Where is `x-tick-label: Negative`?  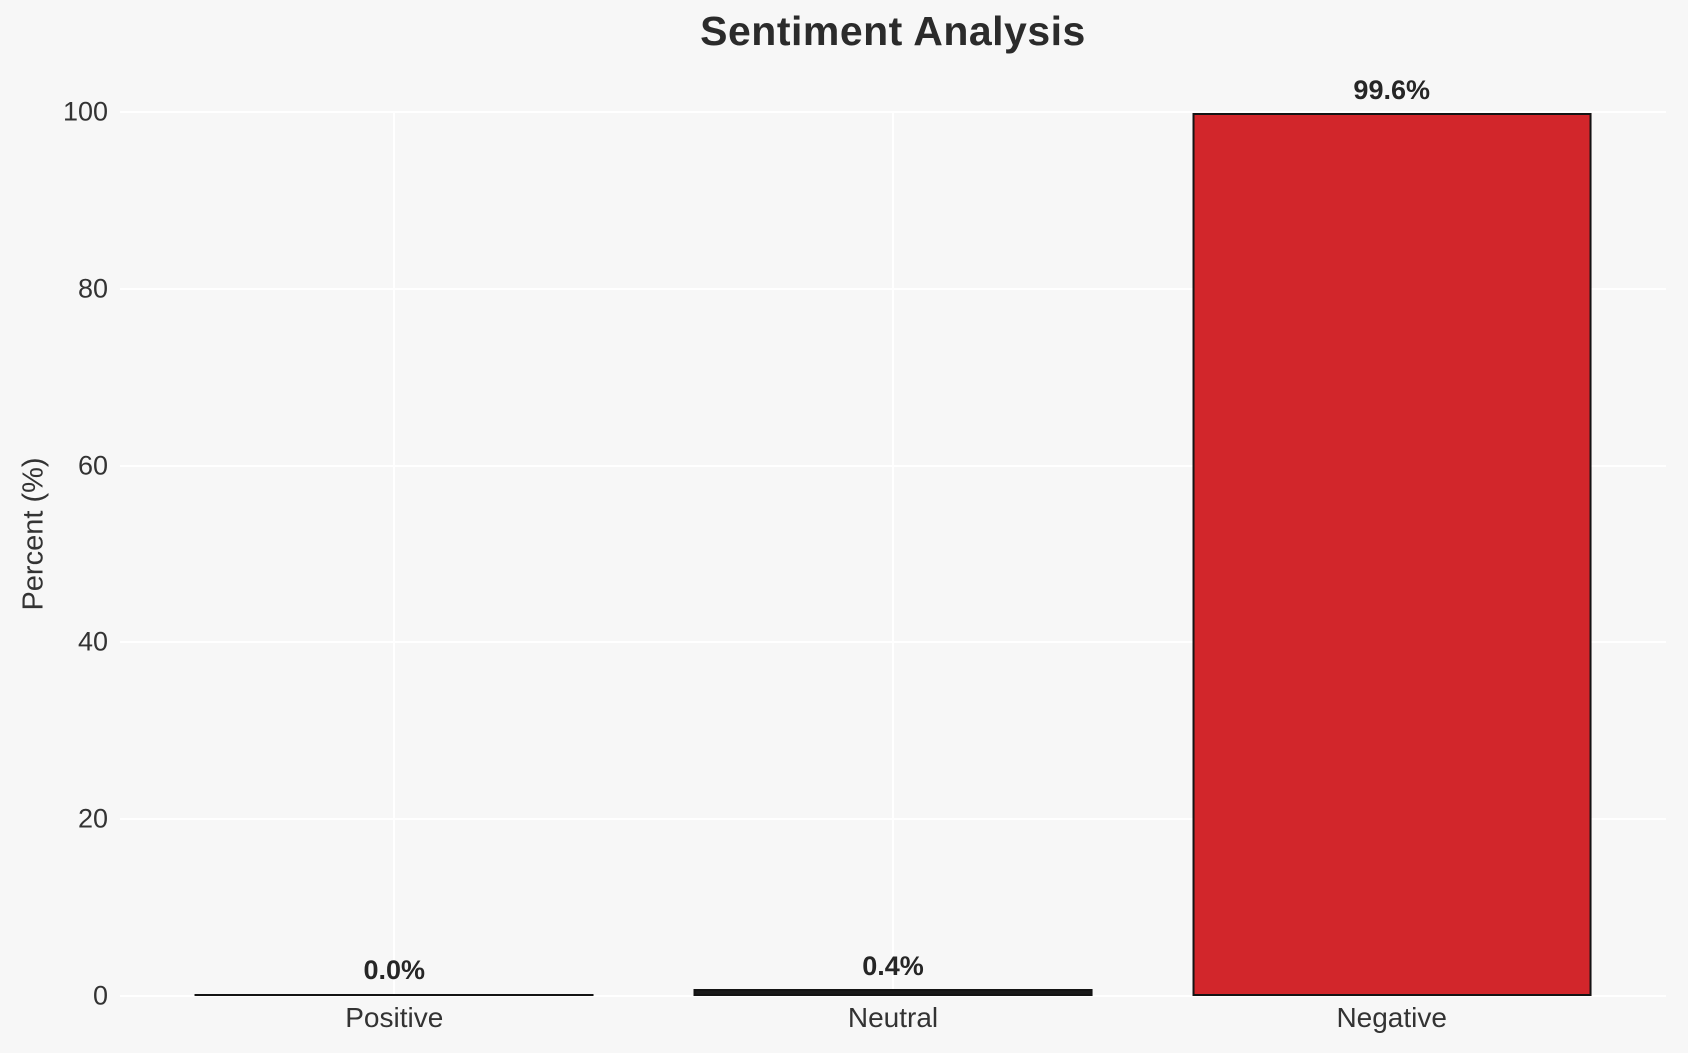
x-tick-label: Negative is located at coordinates (1391, 1017).